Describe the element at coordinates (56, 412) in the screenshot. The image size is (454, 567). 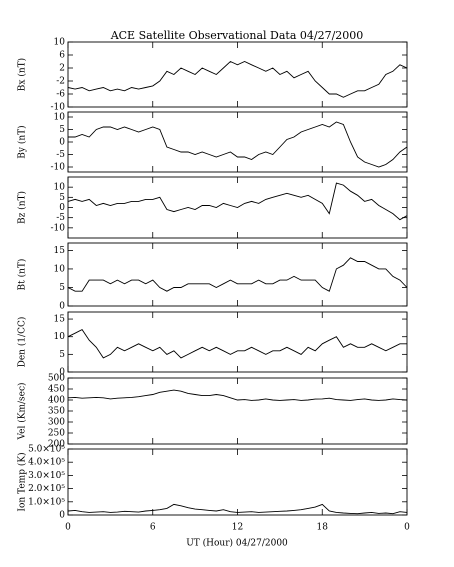
I see `y-tick-label: 350` at that location.